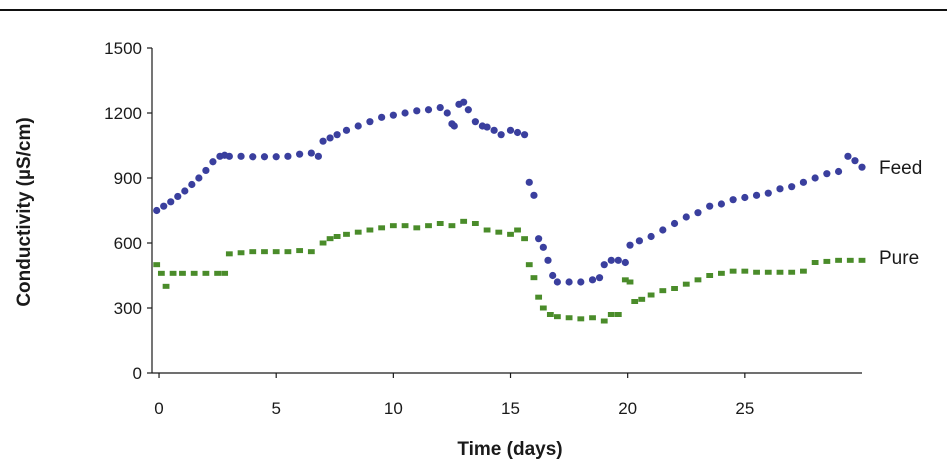  I want to click on y-axis-ticks: 0 300 600 900 1200 1500, so click(128, 211).